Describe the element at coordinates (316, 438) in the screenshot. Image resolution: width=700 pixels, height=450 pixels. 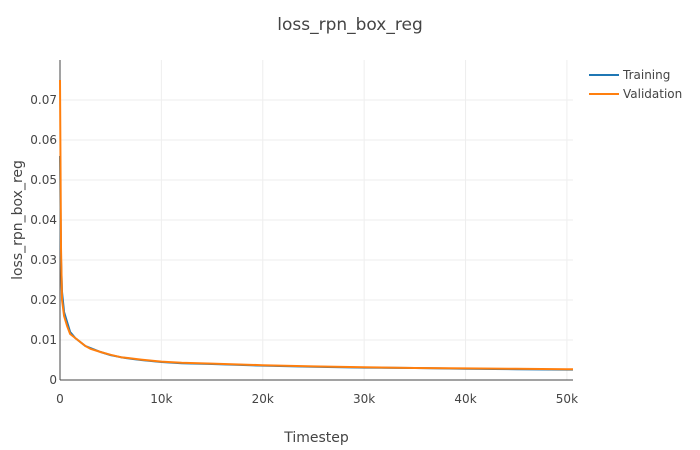
I see `x-axis-title: Timestep` at that location.